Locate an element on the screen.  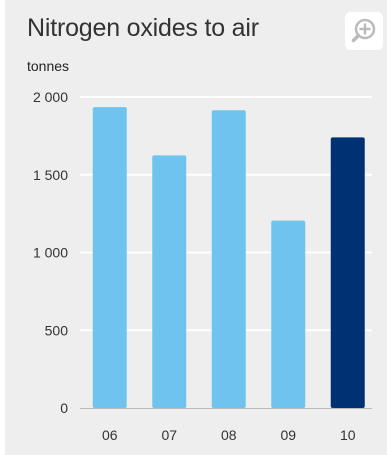
y-axis-ticks: 0 500 1 000 1 500 2 000 is located at coordinates (50, 252).